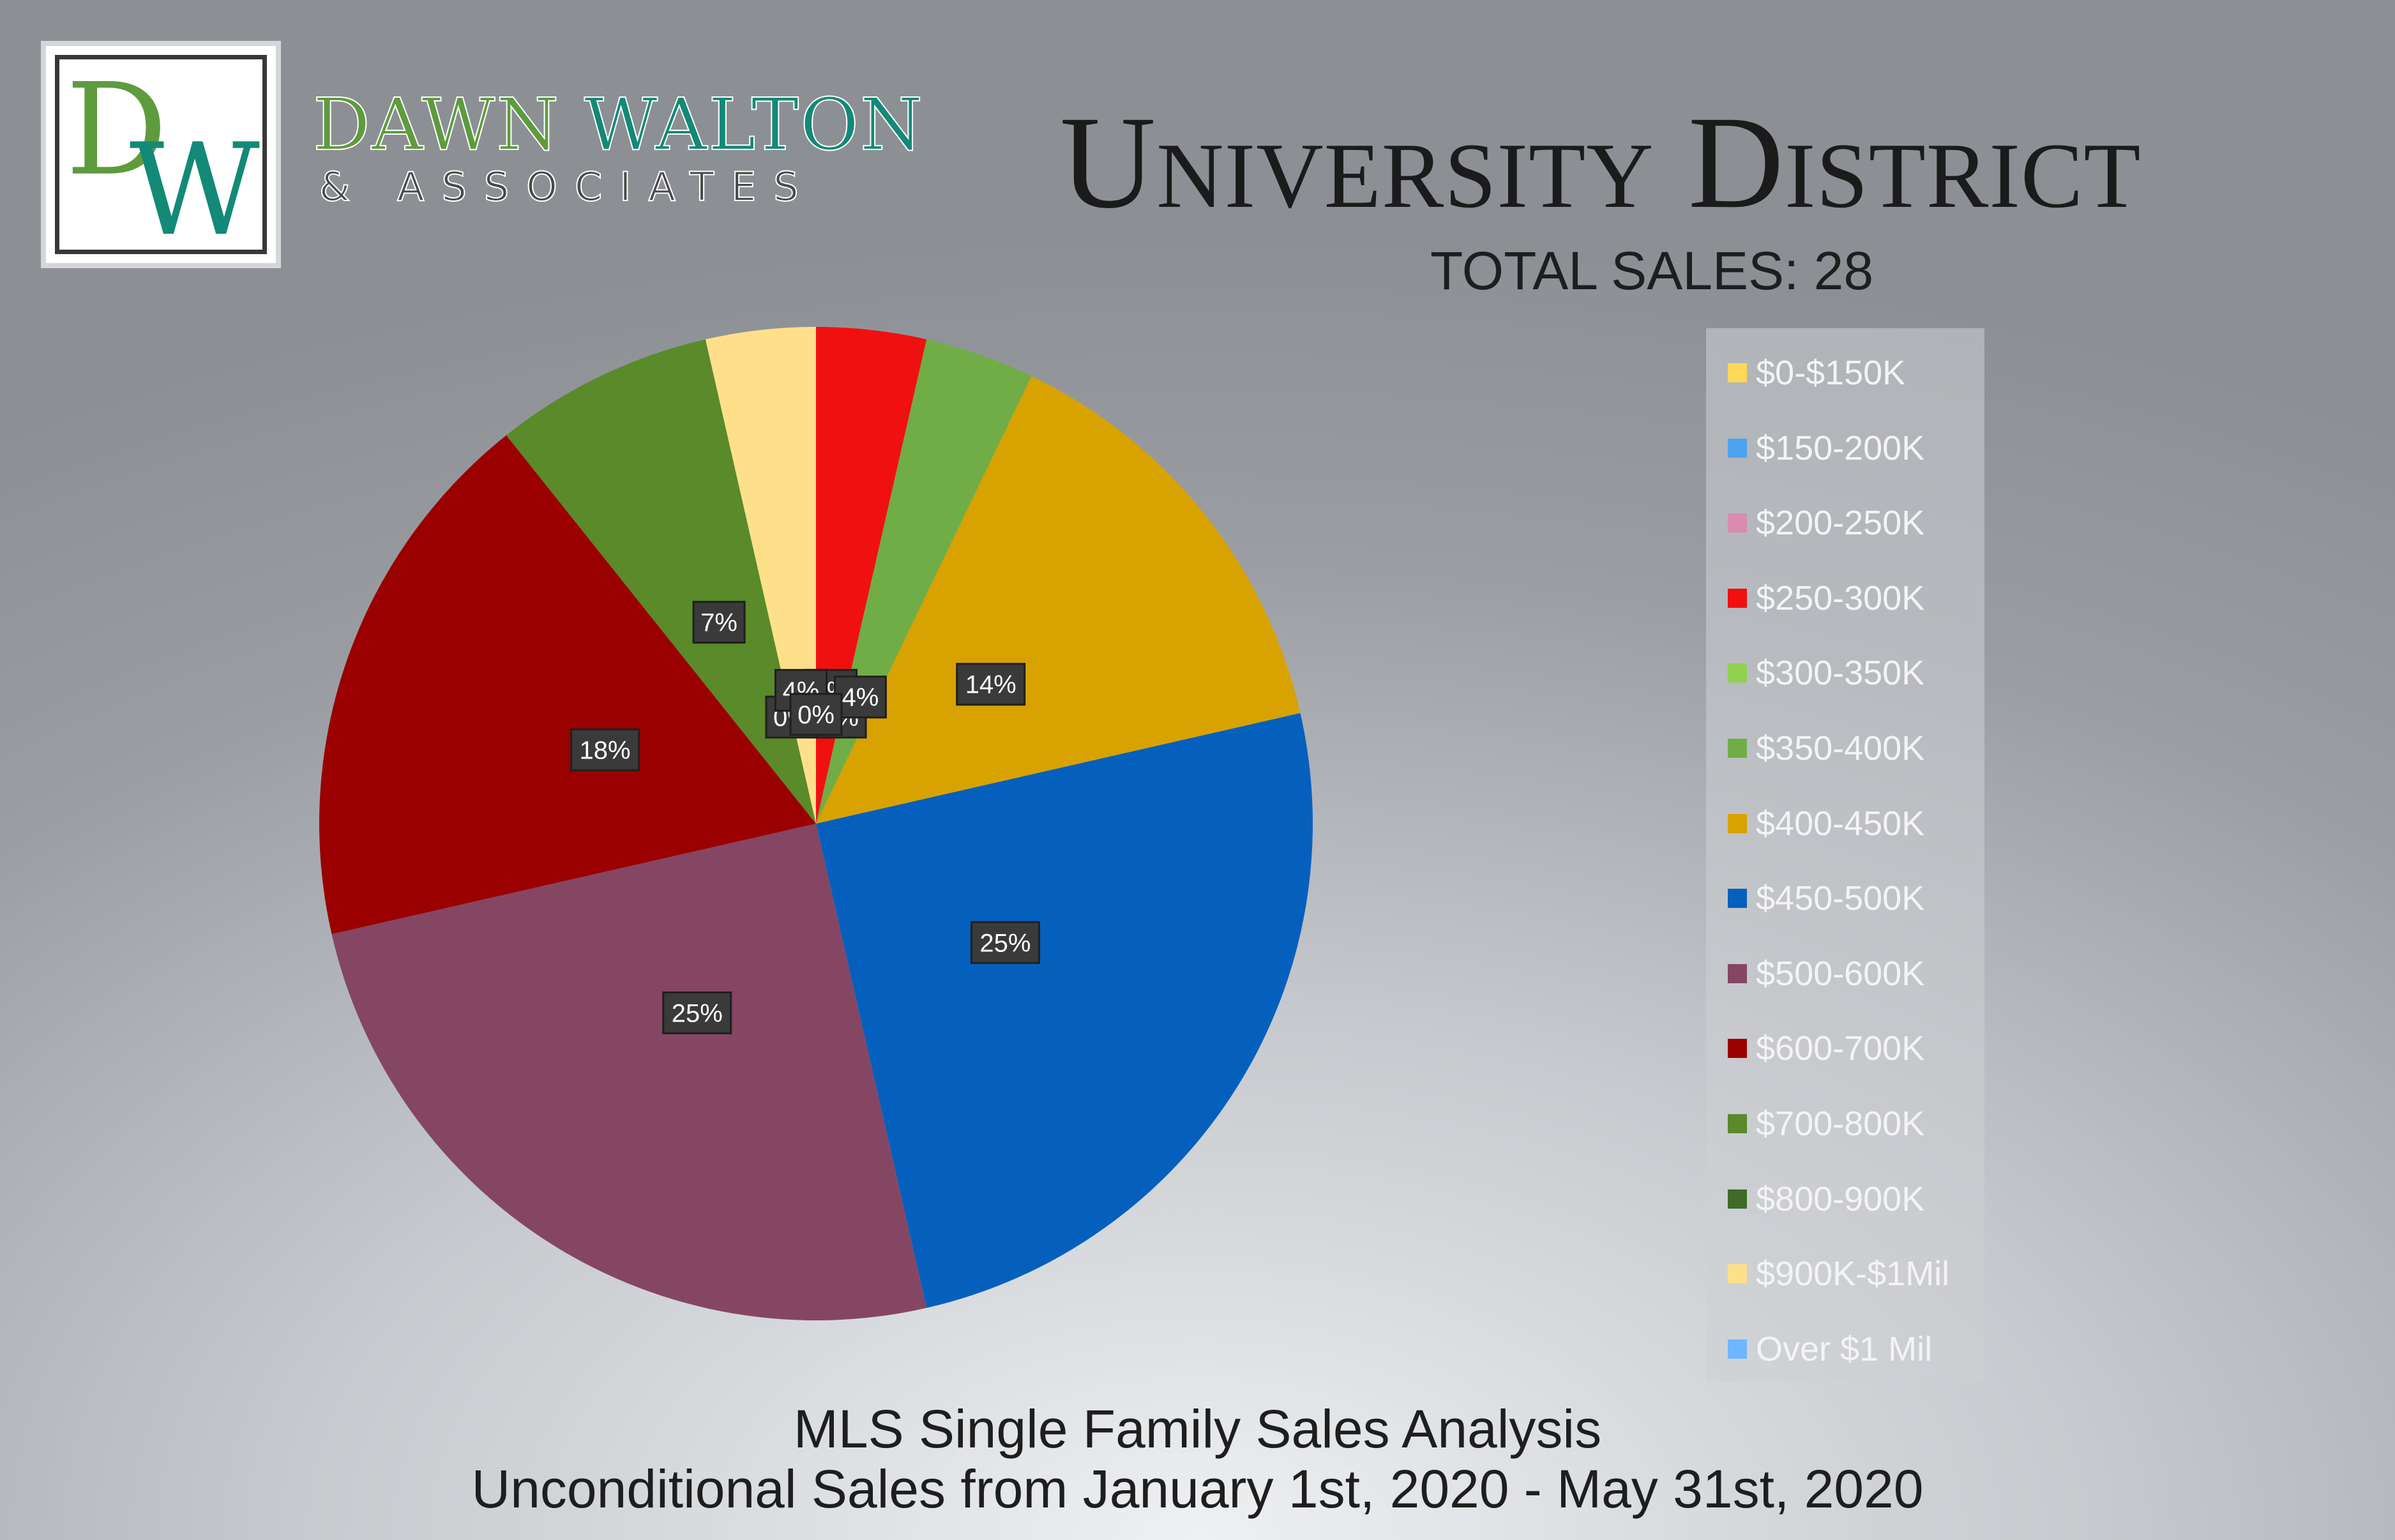  I want to click on legend-label: $350-400K, so click(1840, 748).